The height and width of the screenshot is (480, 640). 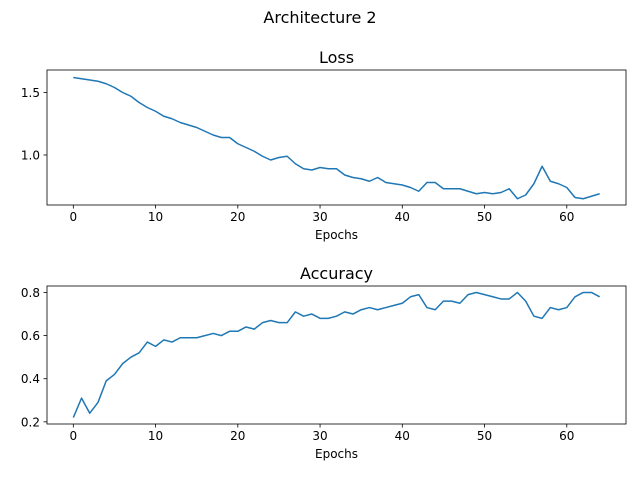 What do you see at coordinates (30, 336) in the screenshot?
I see `accuracy-ytick-label: 0.6` at bounding box center [30, 336].